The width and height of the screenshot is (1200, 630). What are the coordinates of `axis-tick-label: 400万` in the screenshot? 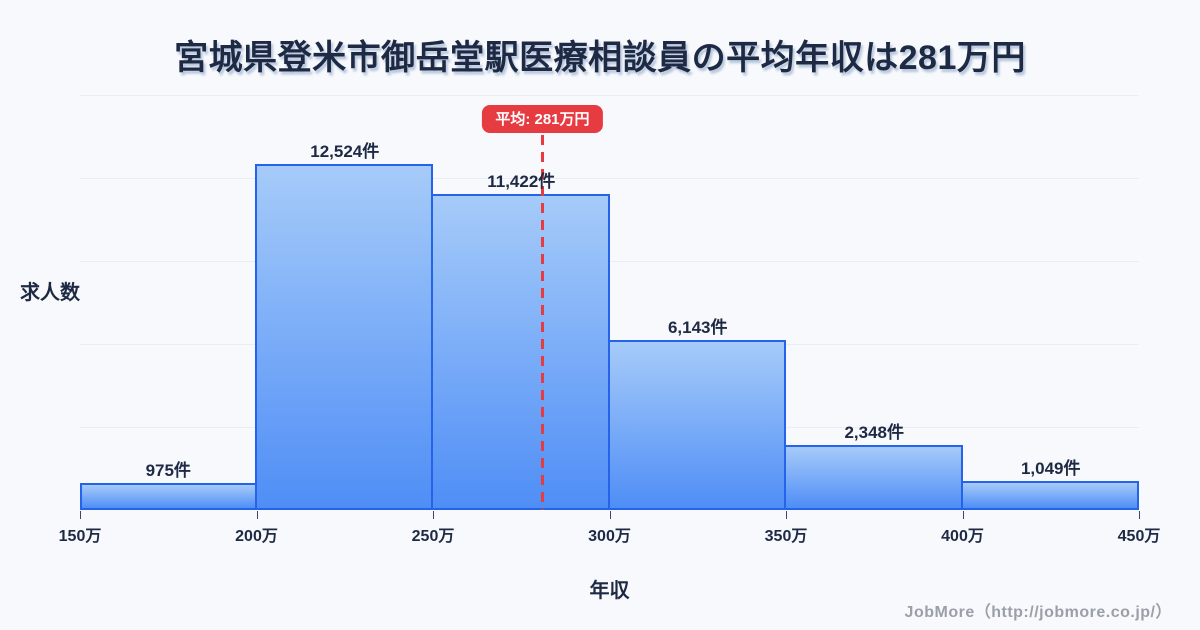 It's located at (962, 536).